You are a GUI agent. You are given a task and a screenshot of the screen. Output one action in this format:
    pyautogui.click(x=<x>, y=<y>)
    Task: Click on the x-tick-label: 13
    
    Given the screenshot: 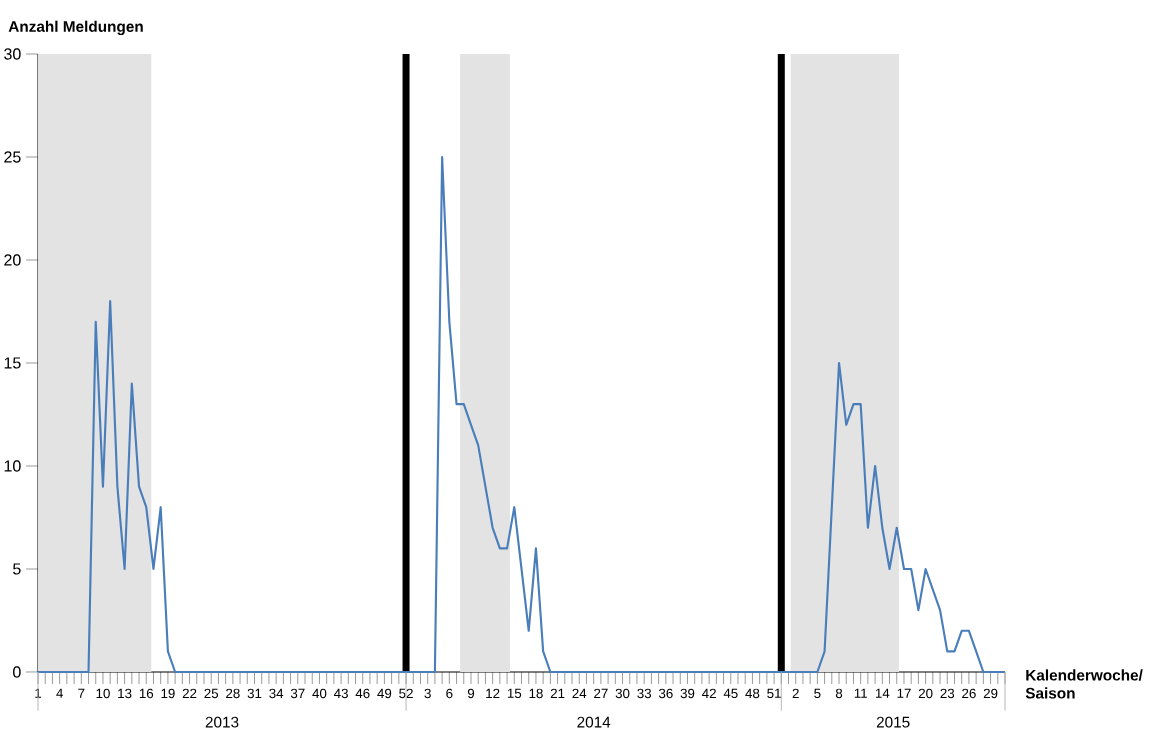 What is the action you would take?
    pyautogui.click(x=125, y=693)
    